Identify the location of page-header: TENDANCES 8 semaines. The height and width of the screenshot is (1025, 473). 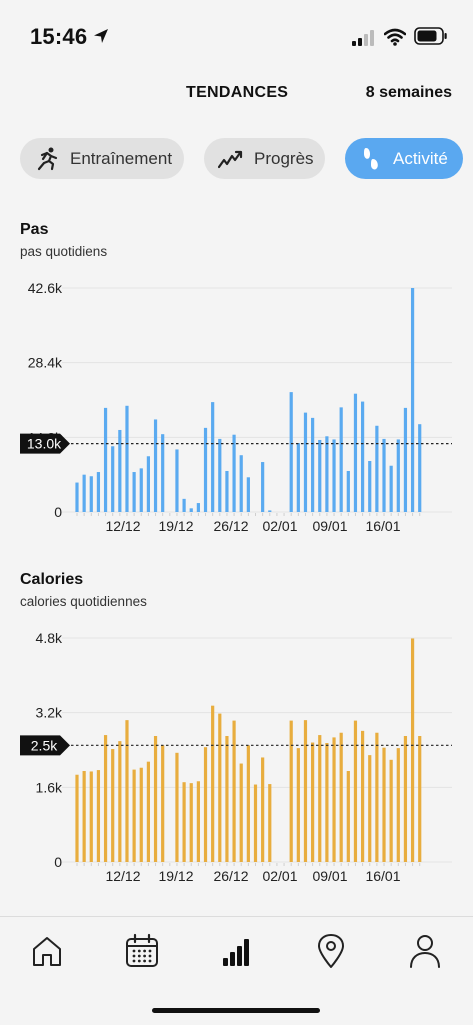
(236, 95).